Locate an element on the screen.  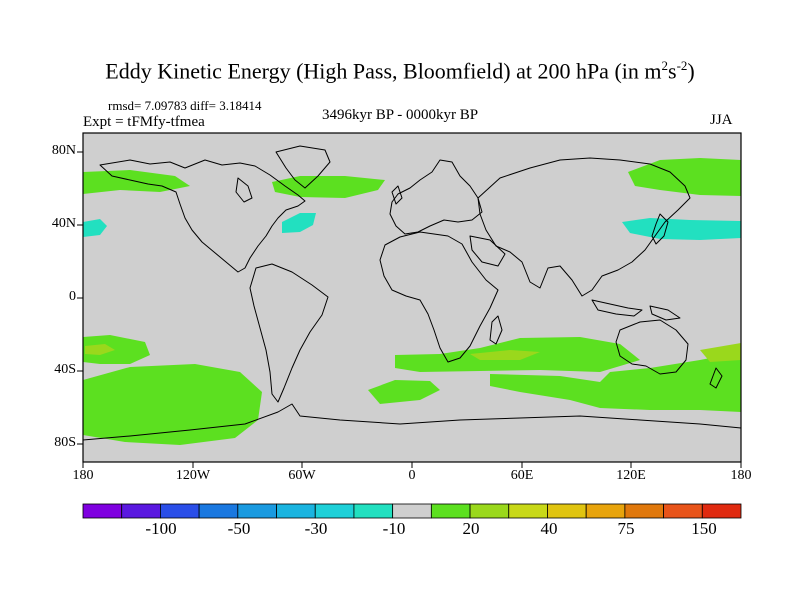
field-sw-pacific-green is located at coordinates (172, 404).